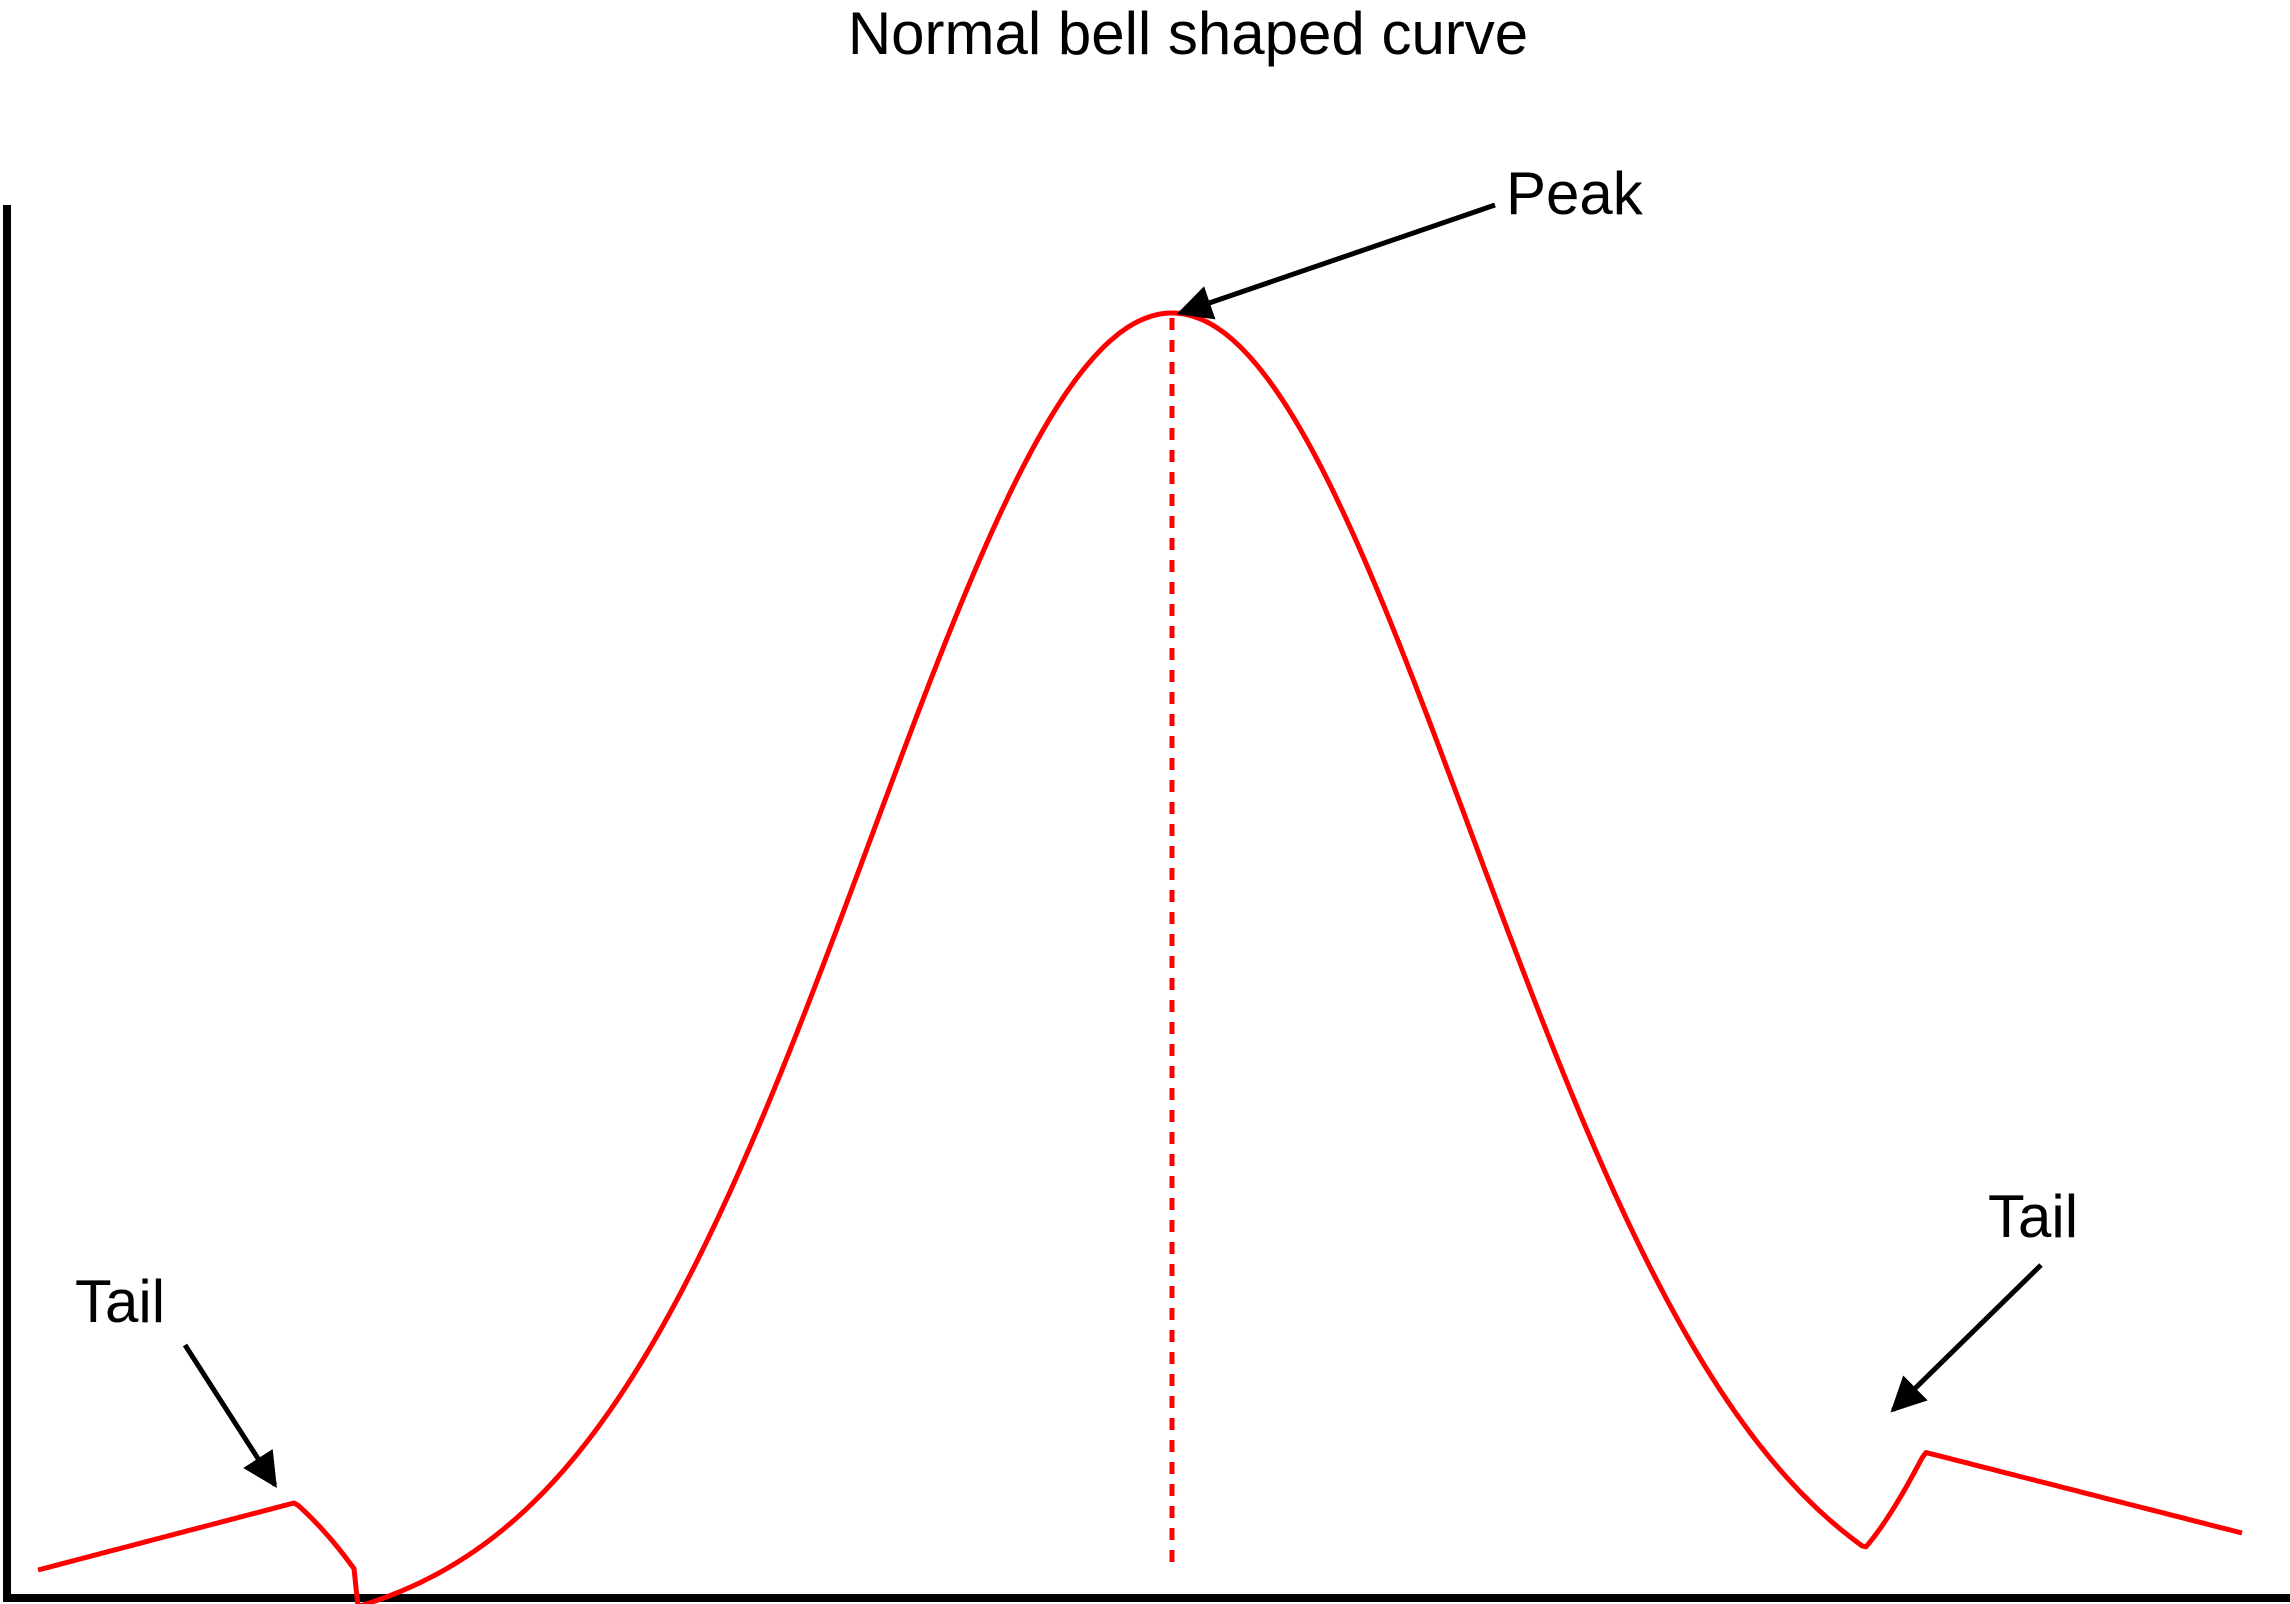 The height and width of the screenshot is (1604, 2290). What do you see at coordinates (1188, 33) in the screenshot?
I see `diagram-title: Normal bell shaped curve` at bounding box center [1188, 33].